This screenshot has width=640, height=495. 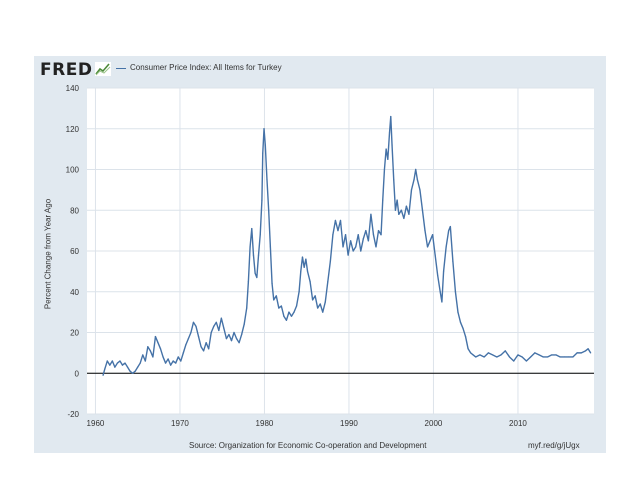 I want to click on x-tick-labels: 1960 1970 1980 1990 2000 2010, so click(x=307, y=423).